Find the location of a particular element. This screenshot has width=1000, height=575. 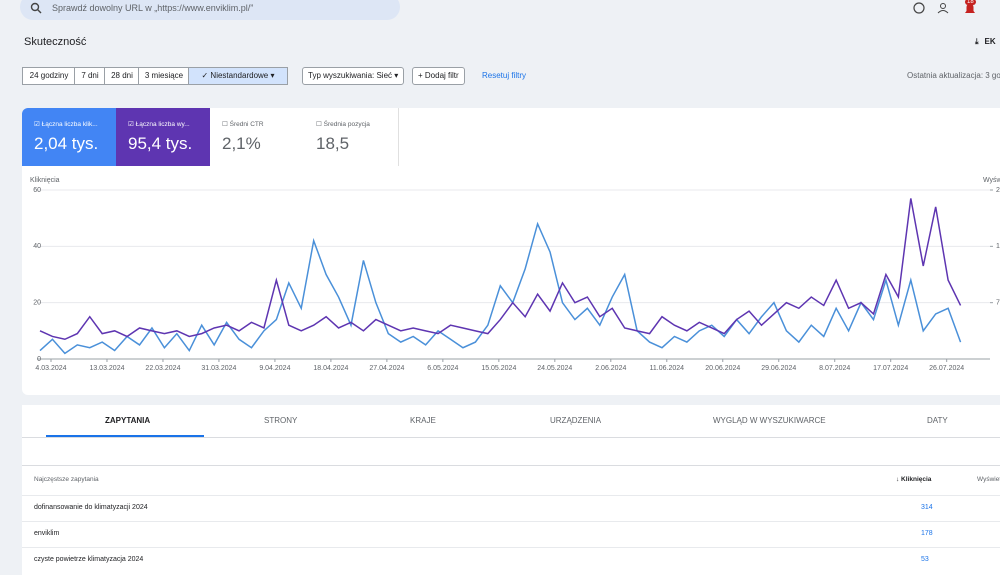

type-filter: Typ wyszukiwania: Sieć ▾ is located at coordinates (353, 76).